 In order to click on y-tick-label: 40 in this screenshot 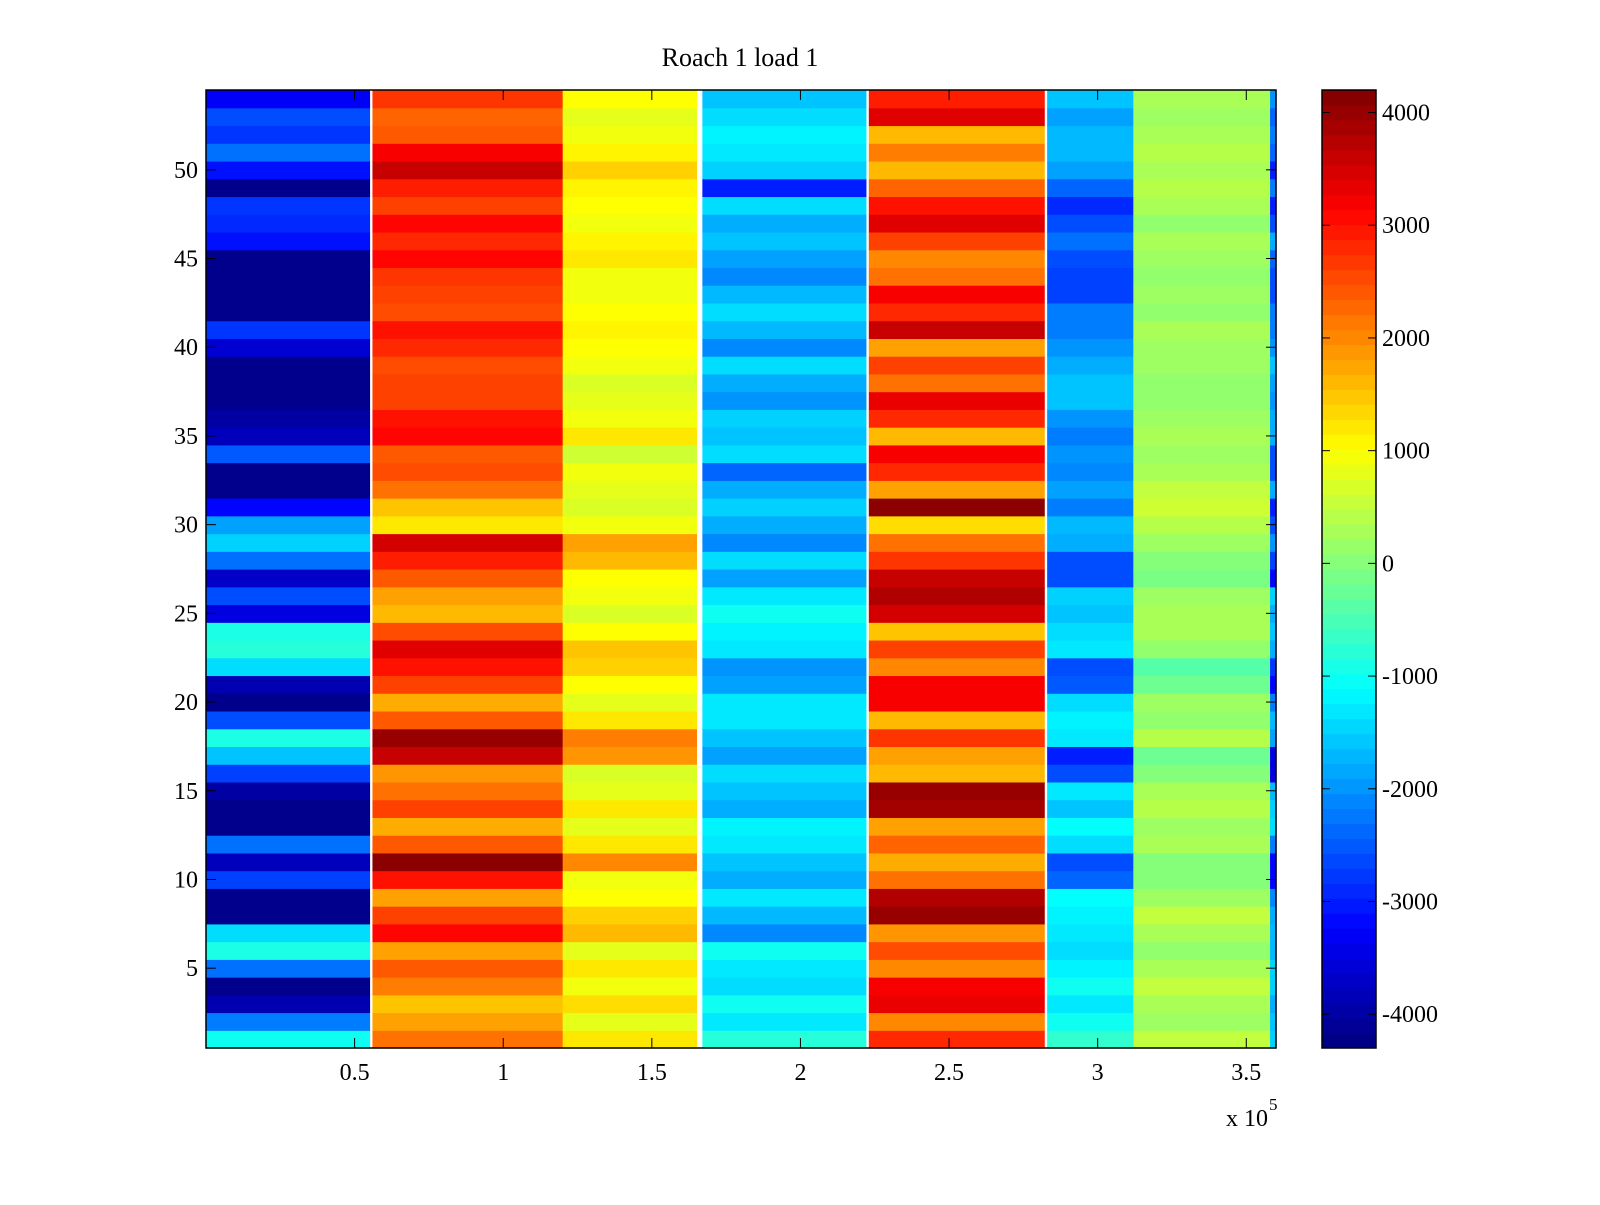, I will do `click(186, 348)`.